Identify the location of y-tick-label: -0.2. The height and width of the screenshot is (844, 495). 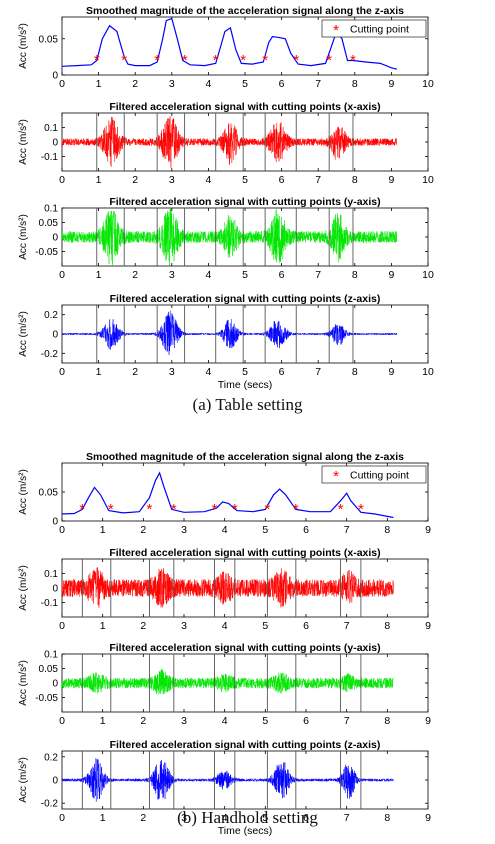
(50, 354).